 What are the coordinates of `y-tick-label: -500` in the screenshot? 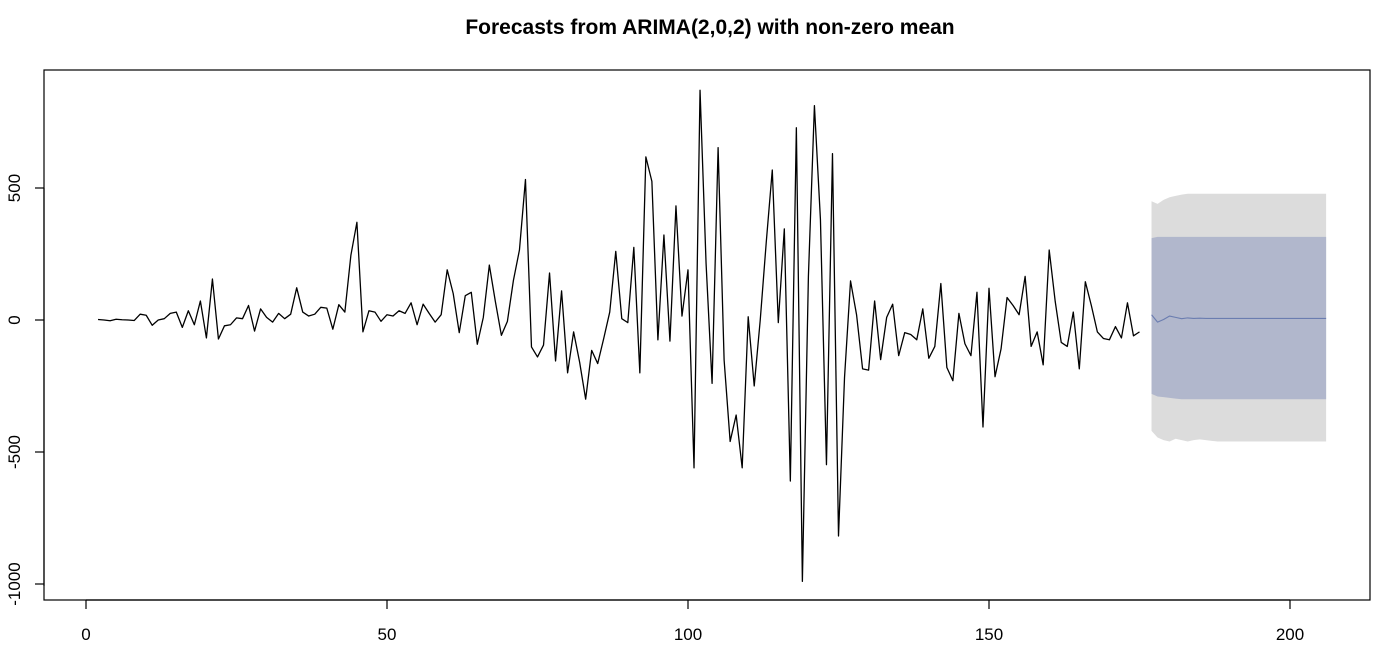 It's located at (14, 452).